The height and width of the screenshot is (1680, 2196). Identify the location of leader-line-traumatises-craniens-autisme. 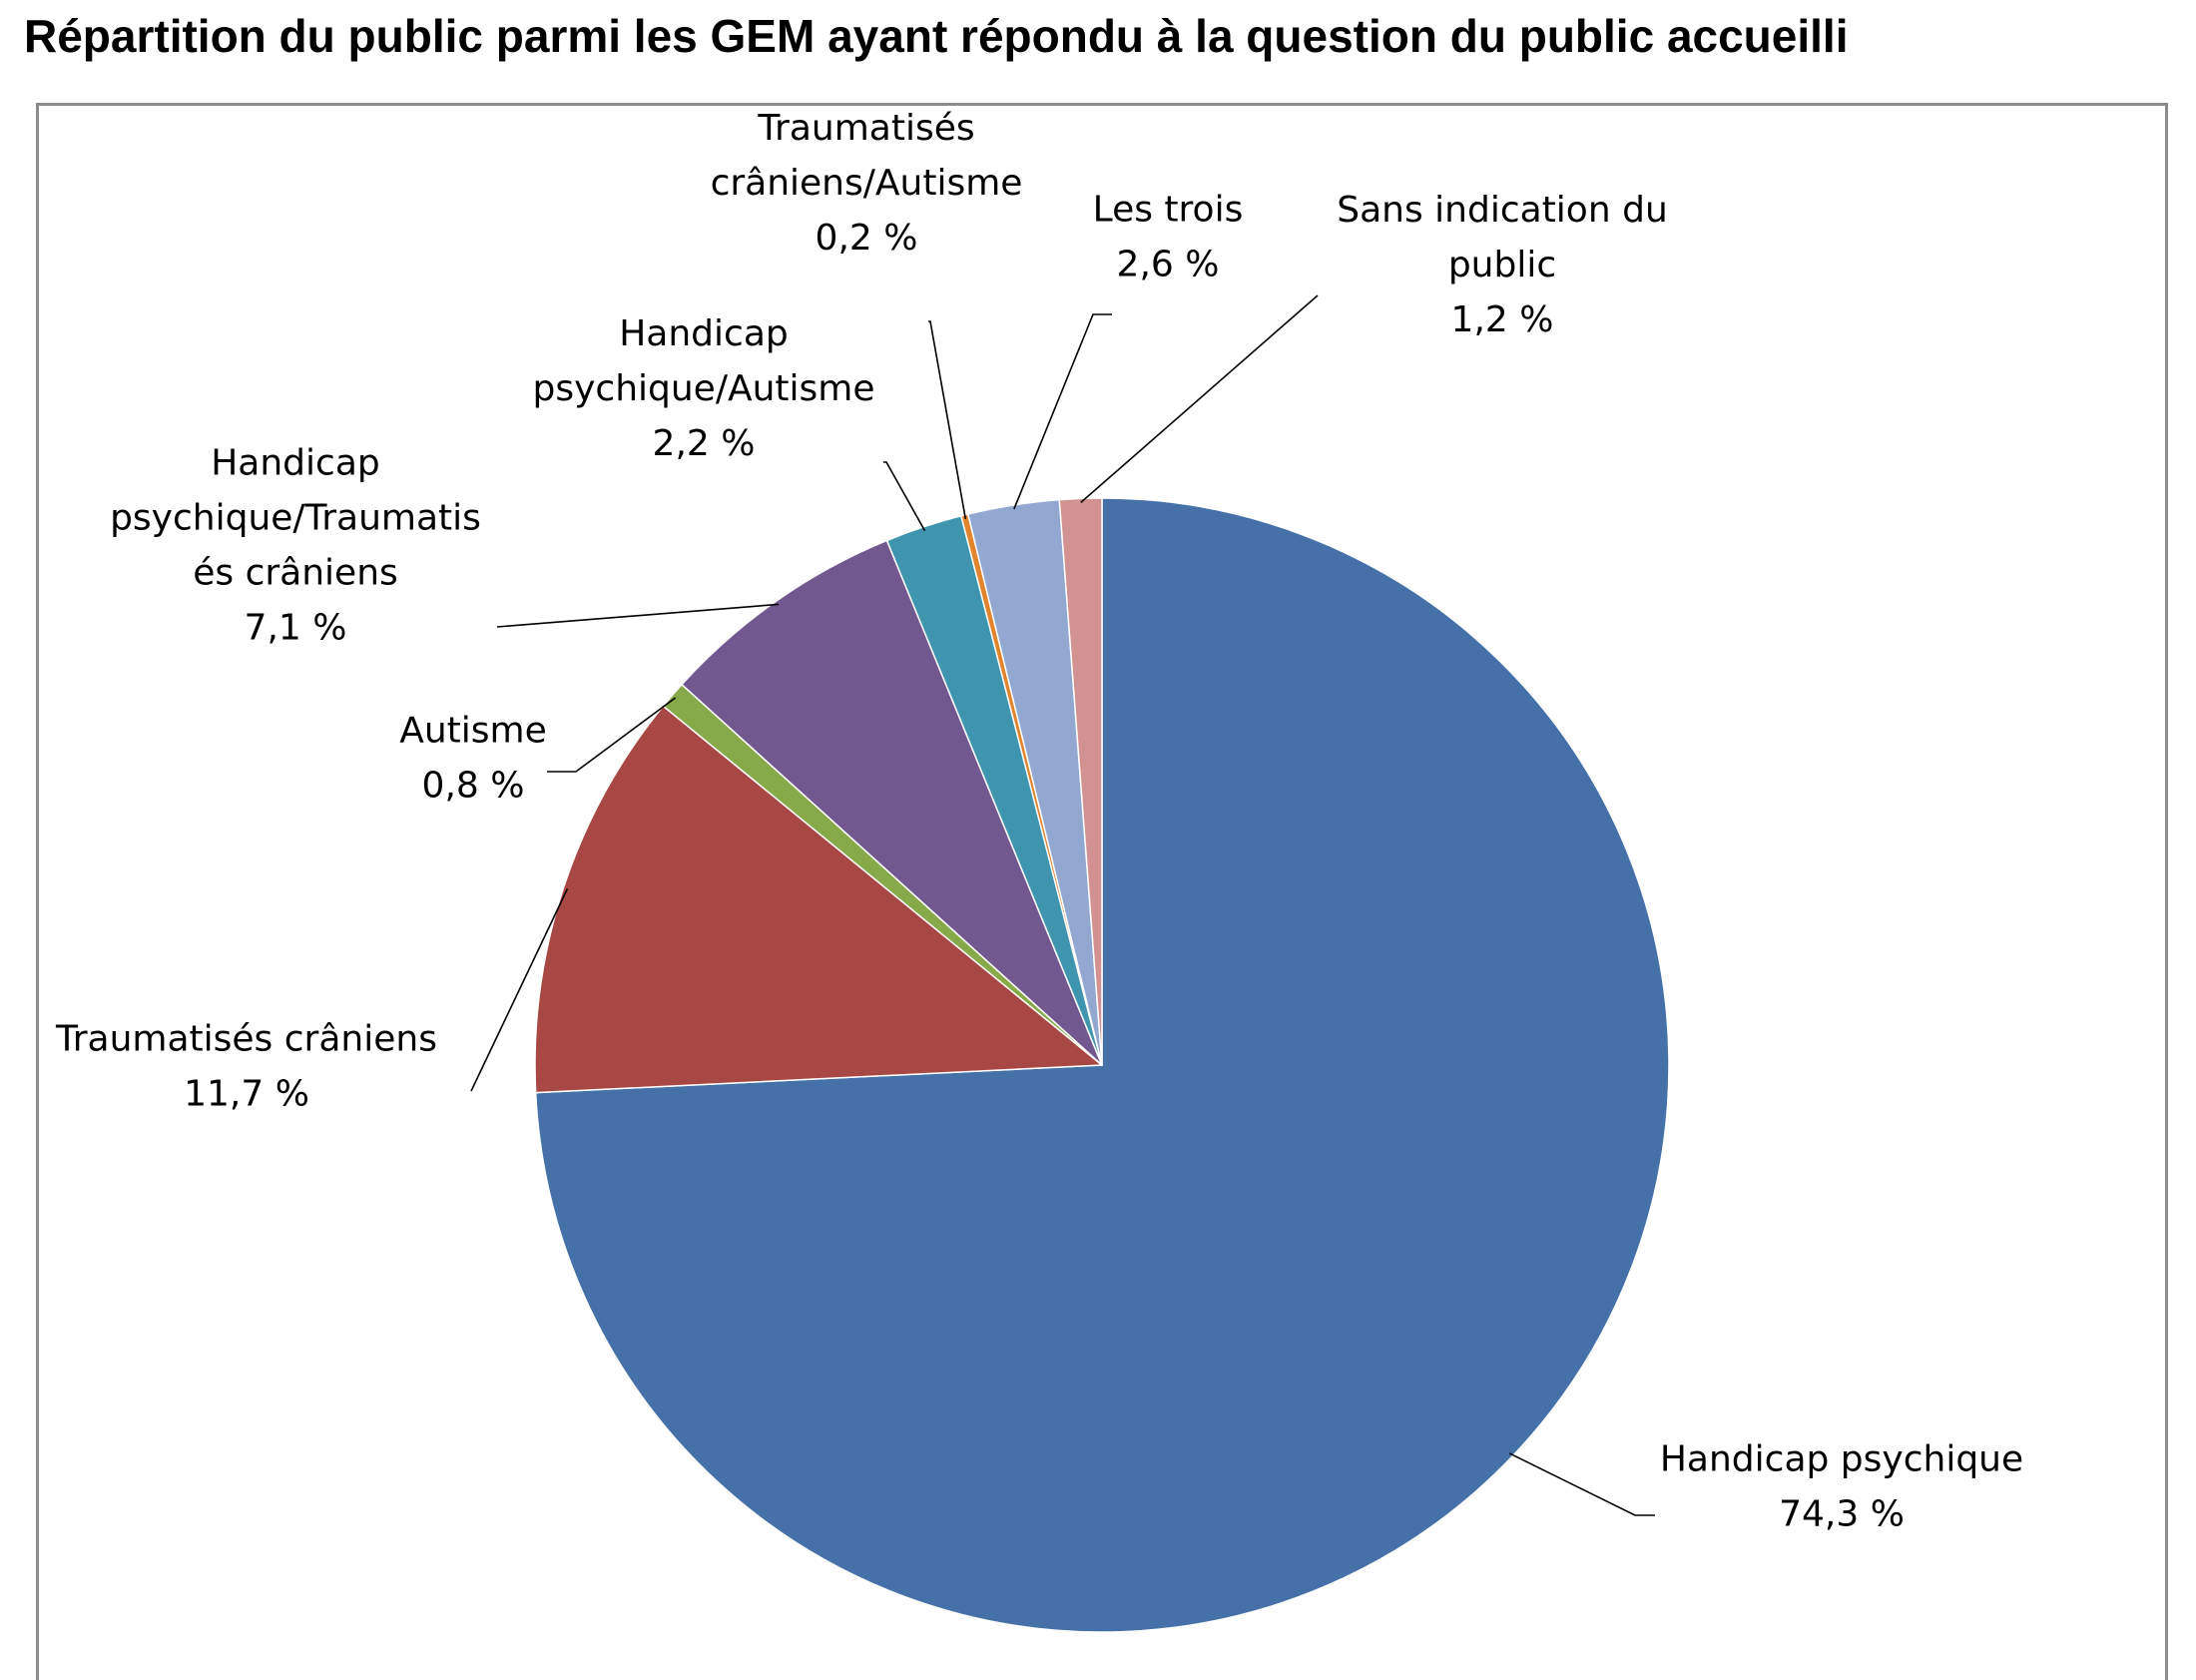
(947, 419).